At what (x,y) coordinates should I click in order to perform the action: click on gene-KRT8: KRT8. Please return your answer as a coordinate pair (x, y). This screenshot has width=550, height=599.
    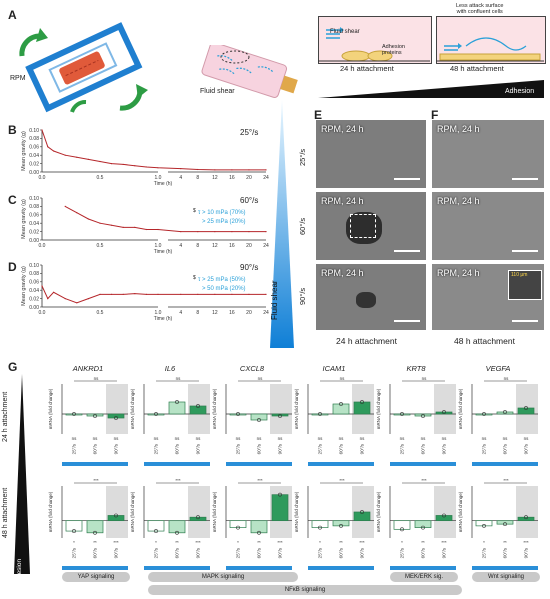
    Looking at the image, I should click on (416, 368).